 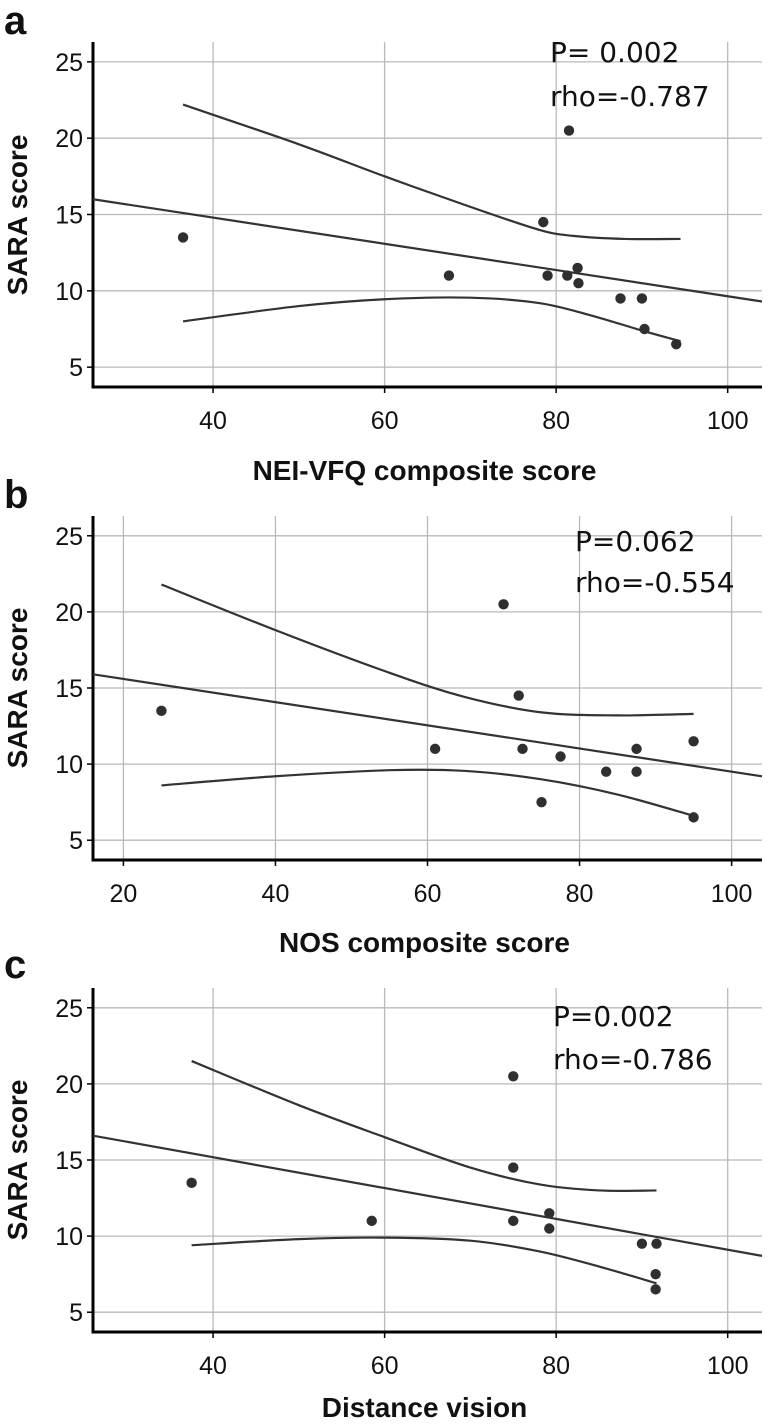 I want to click on x-axis-label: Distance vision, so click(x=424, y=1407).